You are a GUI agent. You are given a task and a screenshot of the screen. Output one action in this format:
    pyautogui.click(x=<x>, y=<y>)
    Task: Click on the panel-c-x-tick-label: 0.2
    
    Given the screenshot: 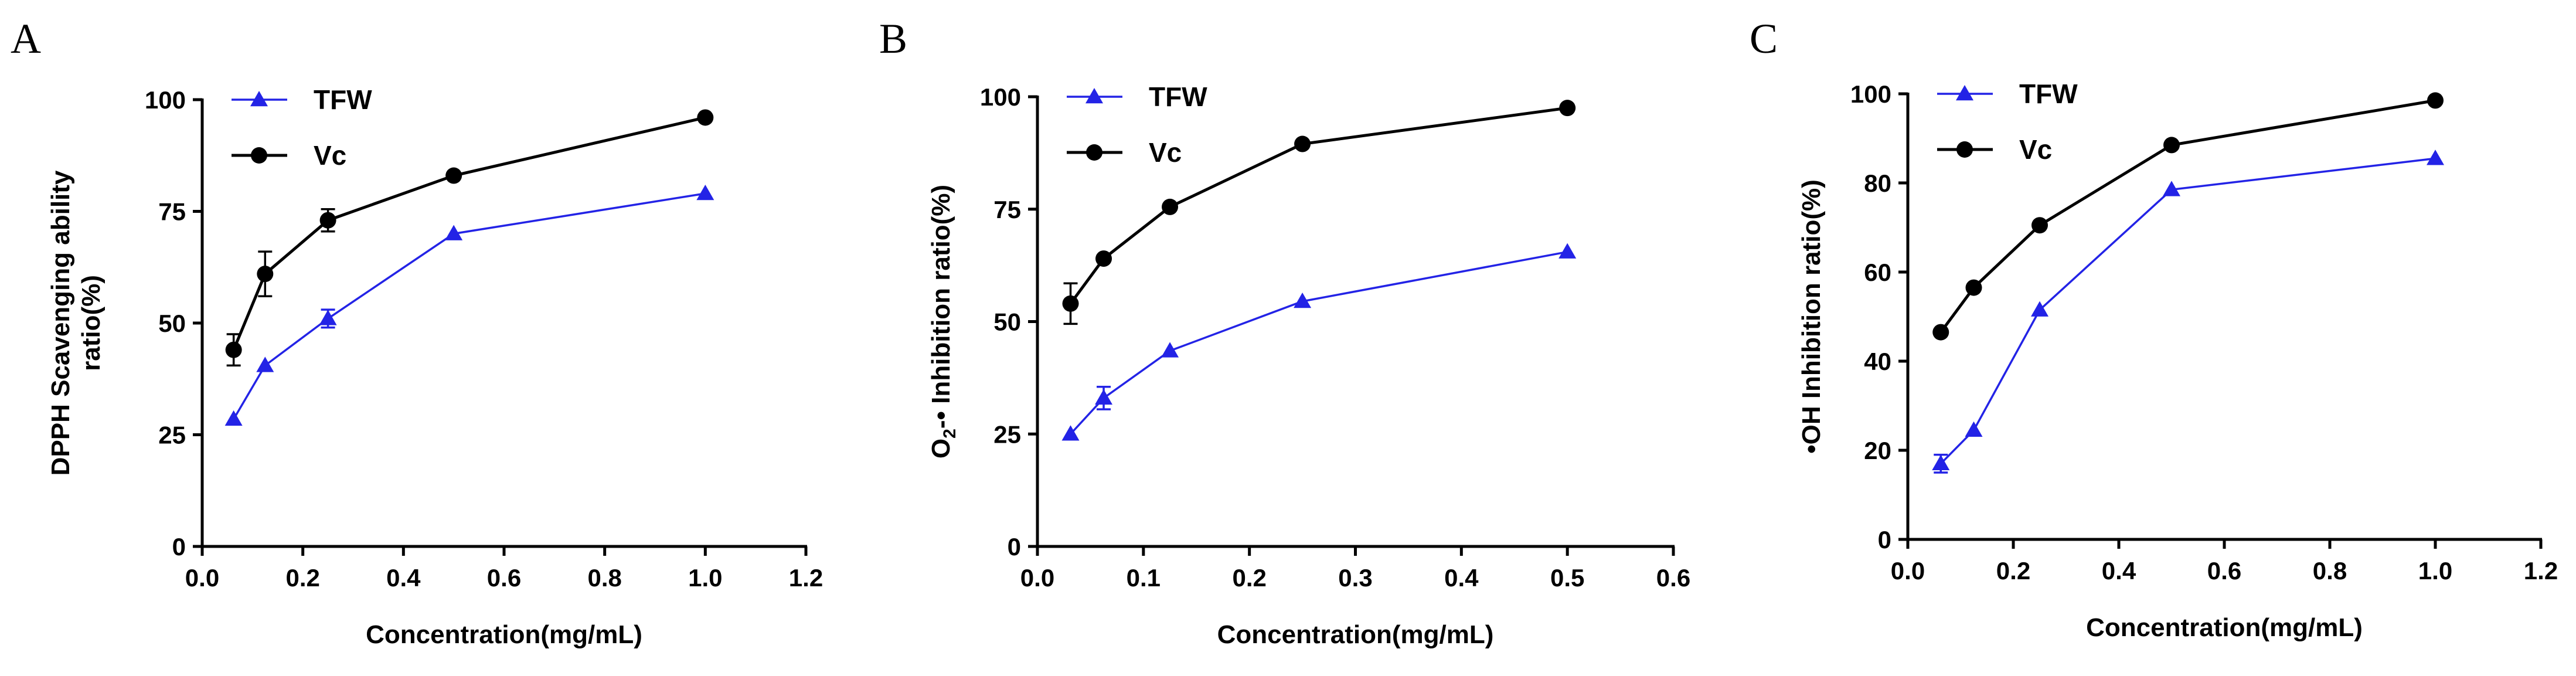 What is the action you would take?
    pyautogui.click(x=2013, y=571)
    